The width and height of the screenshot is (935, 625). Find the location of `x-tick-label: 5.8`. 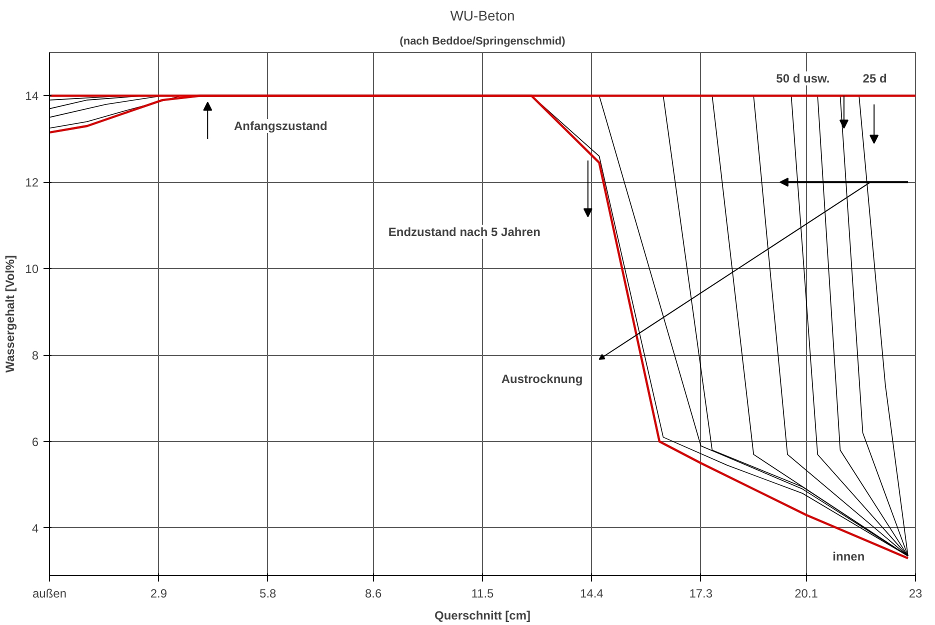

x-tick-label: 5.8 is located at coordinates (268, 593).